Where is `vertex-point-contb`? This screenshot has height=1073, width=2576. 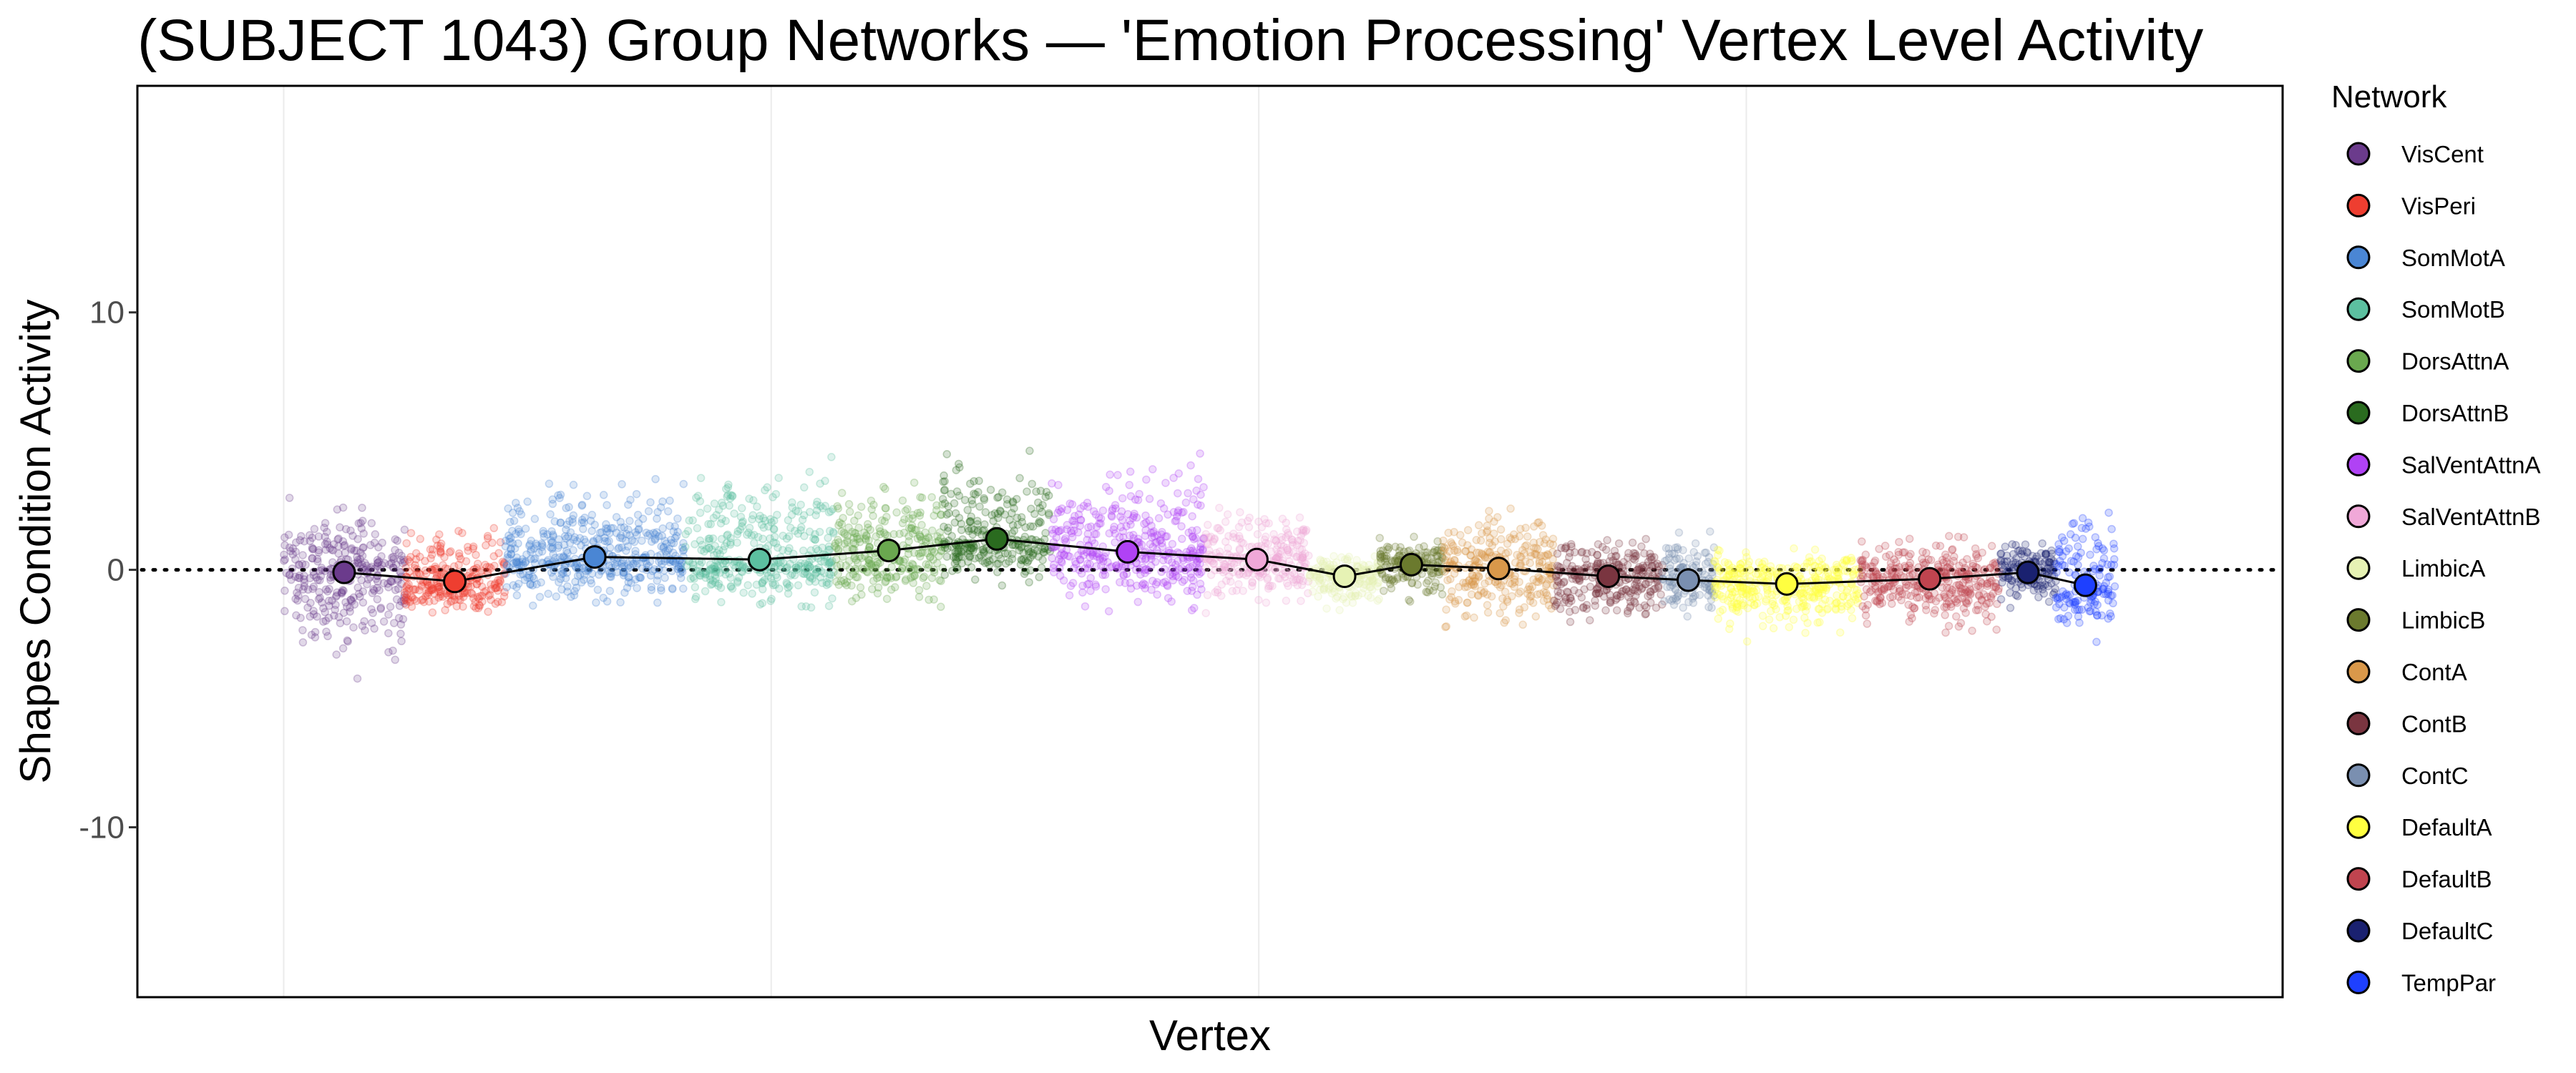
vertex-point-contb is located at coordinates (1602, 547).